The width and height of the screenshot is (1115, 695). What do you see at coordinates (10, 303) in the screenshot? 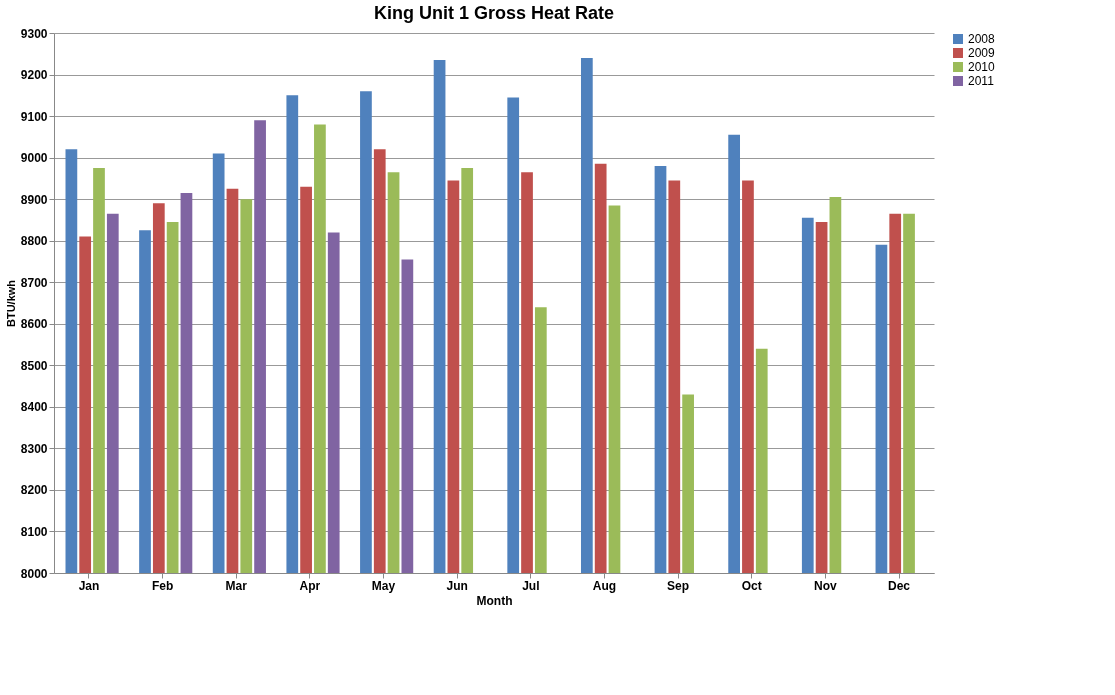
I see `y-axis-title: BTU/kwh` at bounding box center [10, 303].